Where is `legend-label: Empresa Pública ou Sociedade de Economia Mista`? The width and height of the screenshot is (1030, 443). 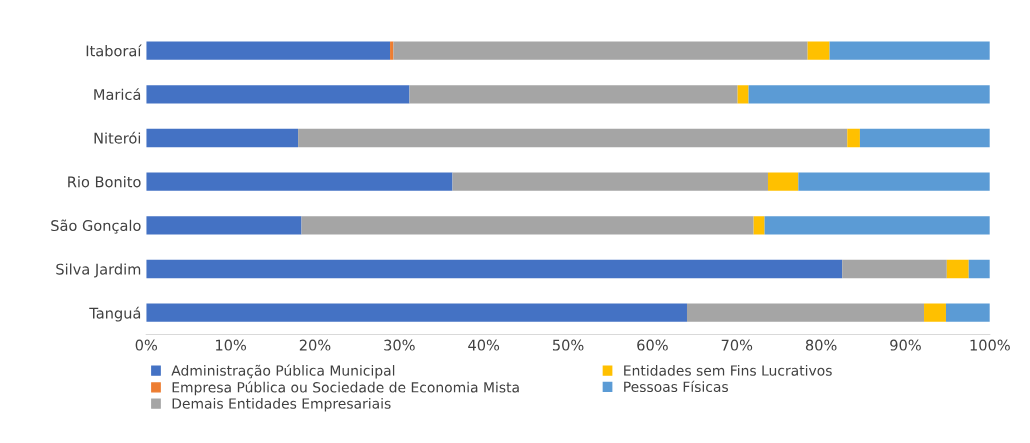
legend-label: Empresa Pública ou Sociedade de Economia Mista is located at coordinates (345, 388).